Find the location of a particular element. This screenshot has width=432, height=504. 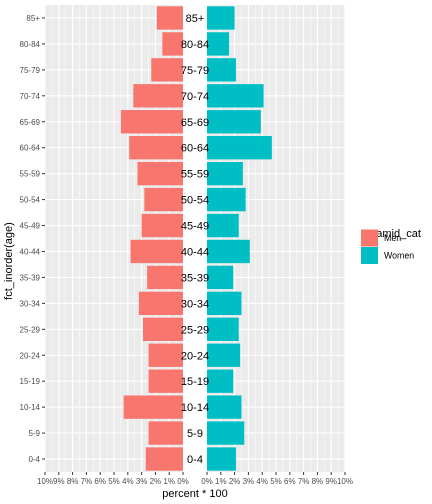

y-tick-label-45-49: 45-49 is located at coordinates (30, 226).